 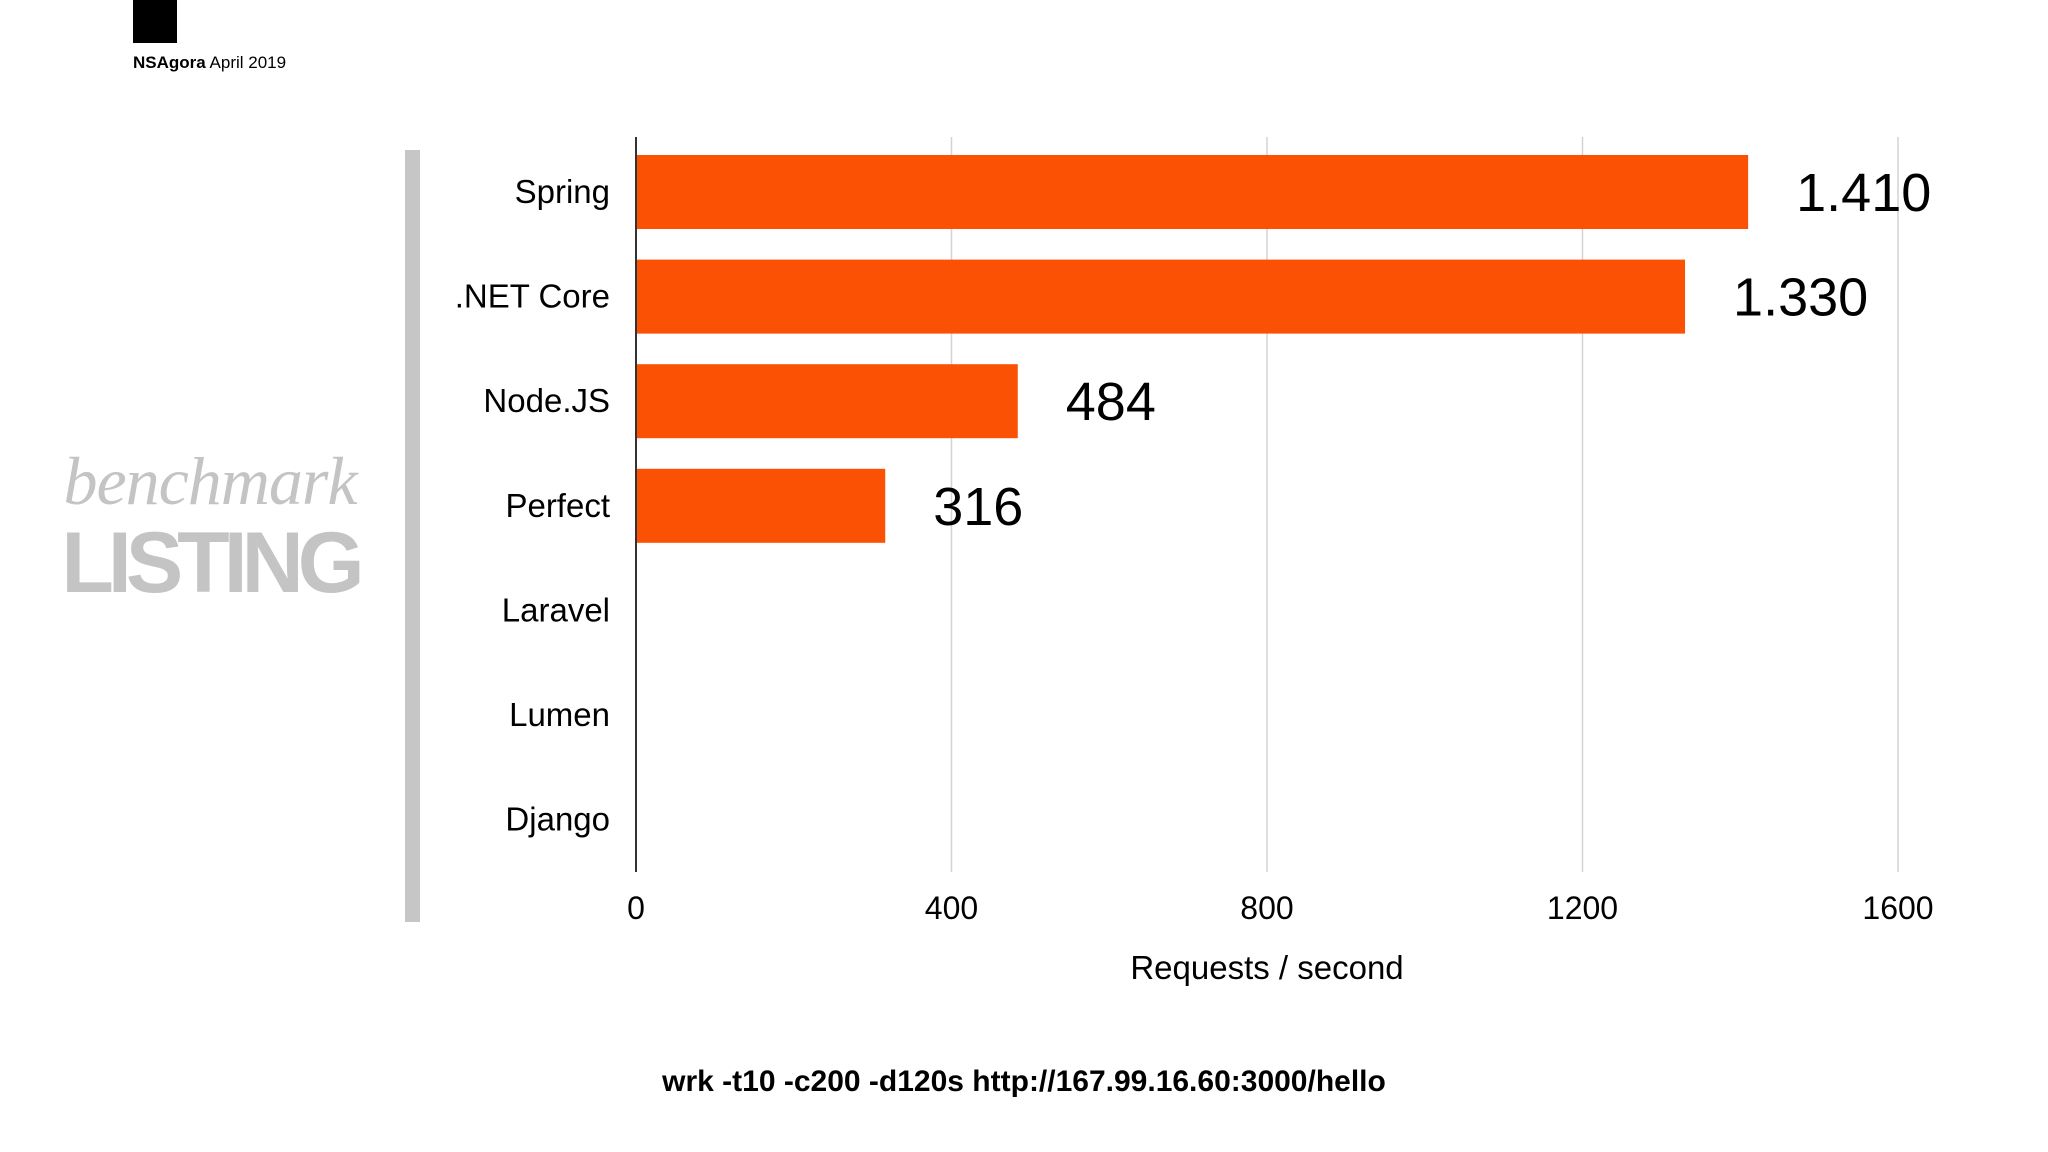 What do you see at coordinates (562, 191) in the screenshot?
I see `category-label: Spring` at bounding box center [562, 191].